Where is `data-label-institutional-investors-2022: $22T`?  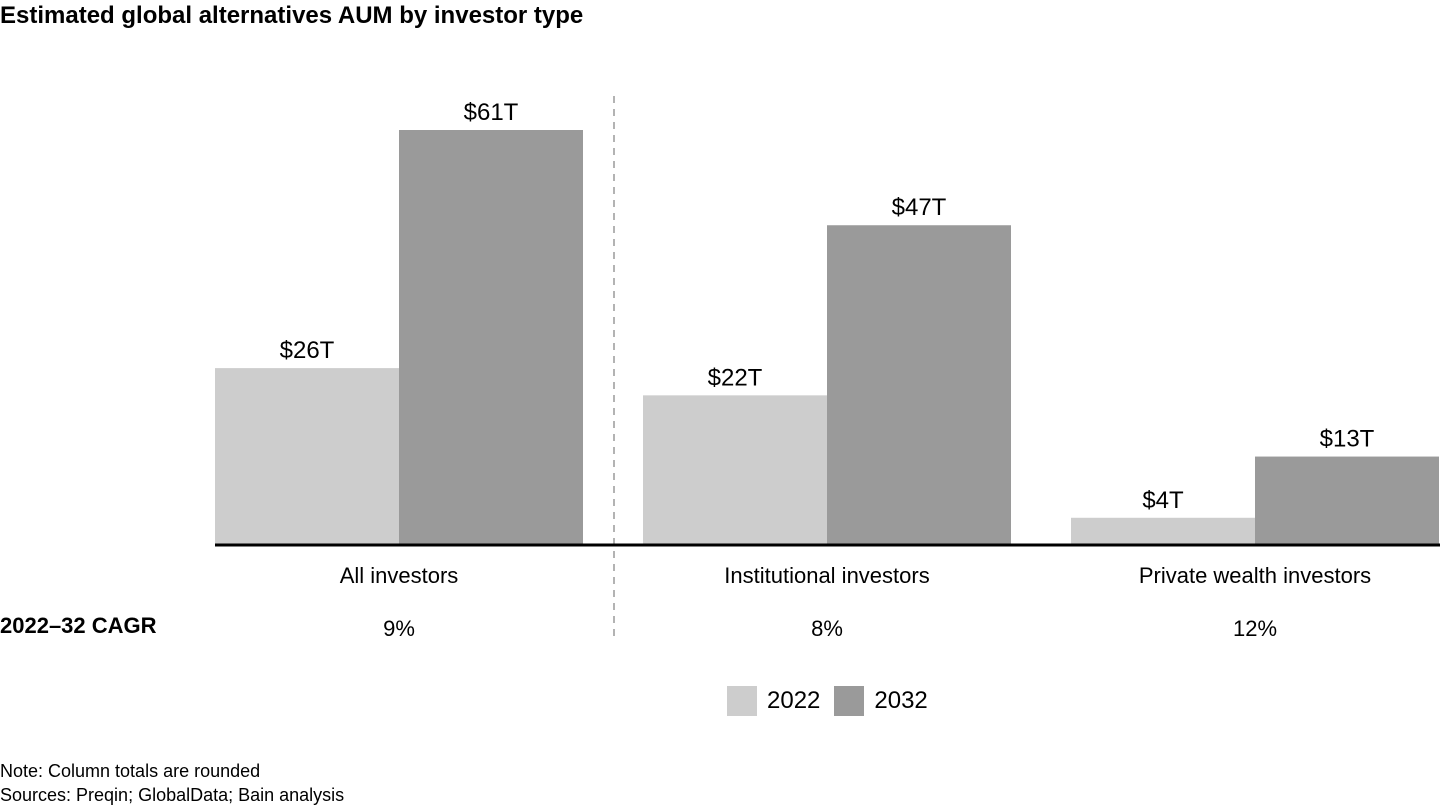 data-label-institutional-investors-2022: $22T is located at coordinates (735, 377).